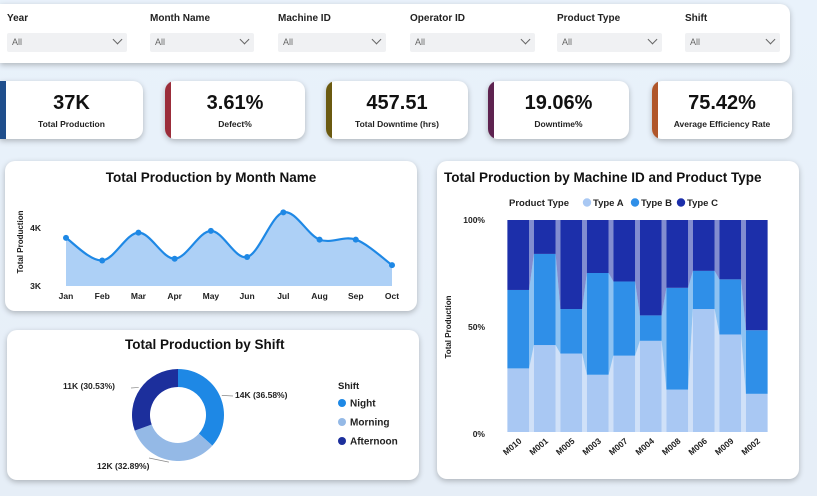 This screenshot has height=496, width=817. I want to click on x-tick-label: Oct, so click(392, 296).